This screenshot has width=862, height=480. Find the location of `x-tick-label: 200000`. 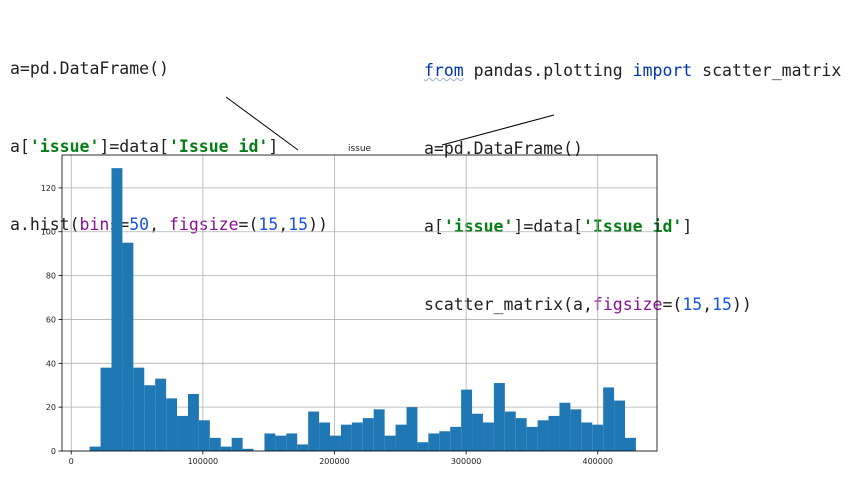

x-tick-label: 200000 is located at coordinates (334, 461).